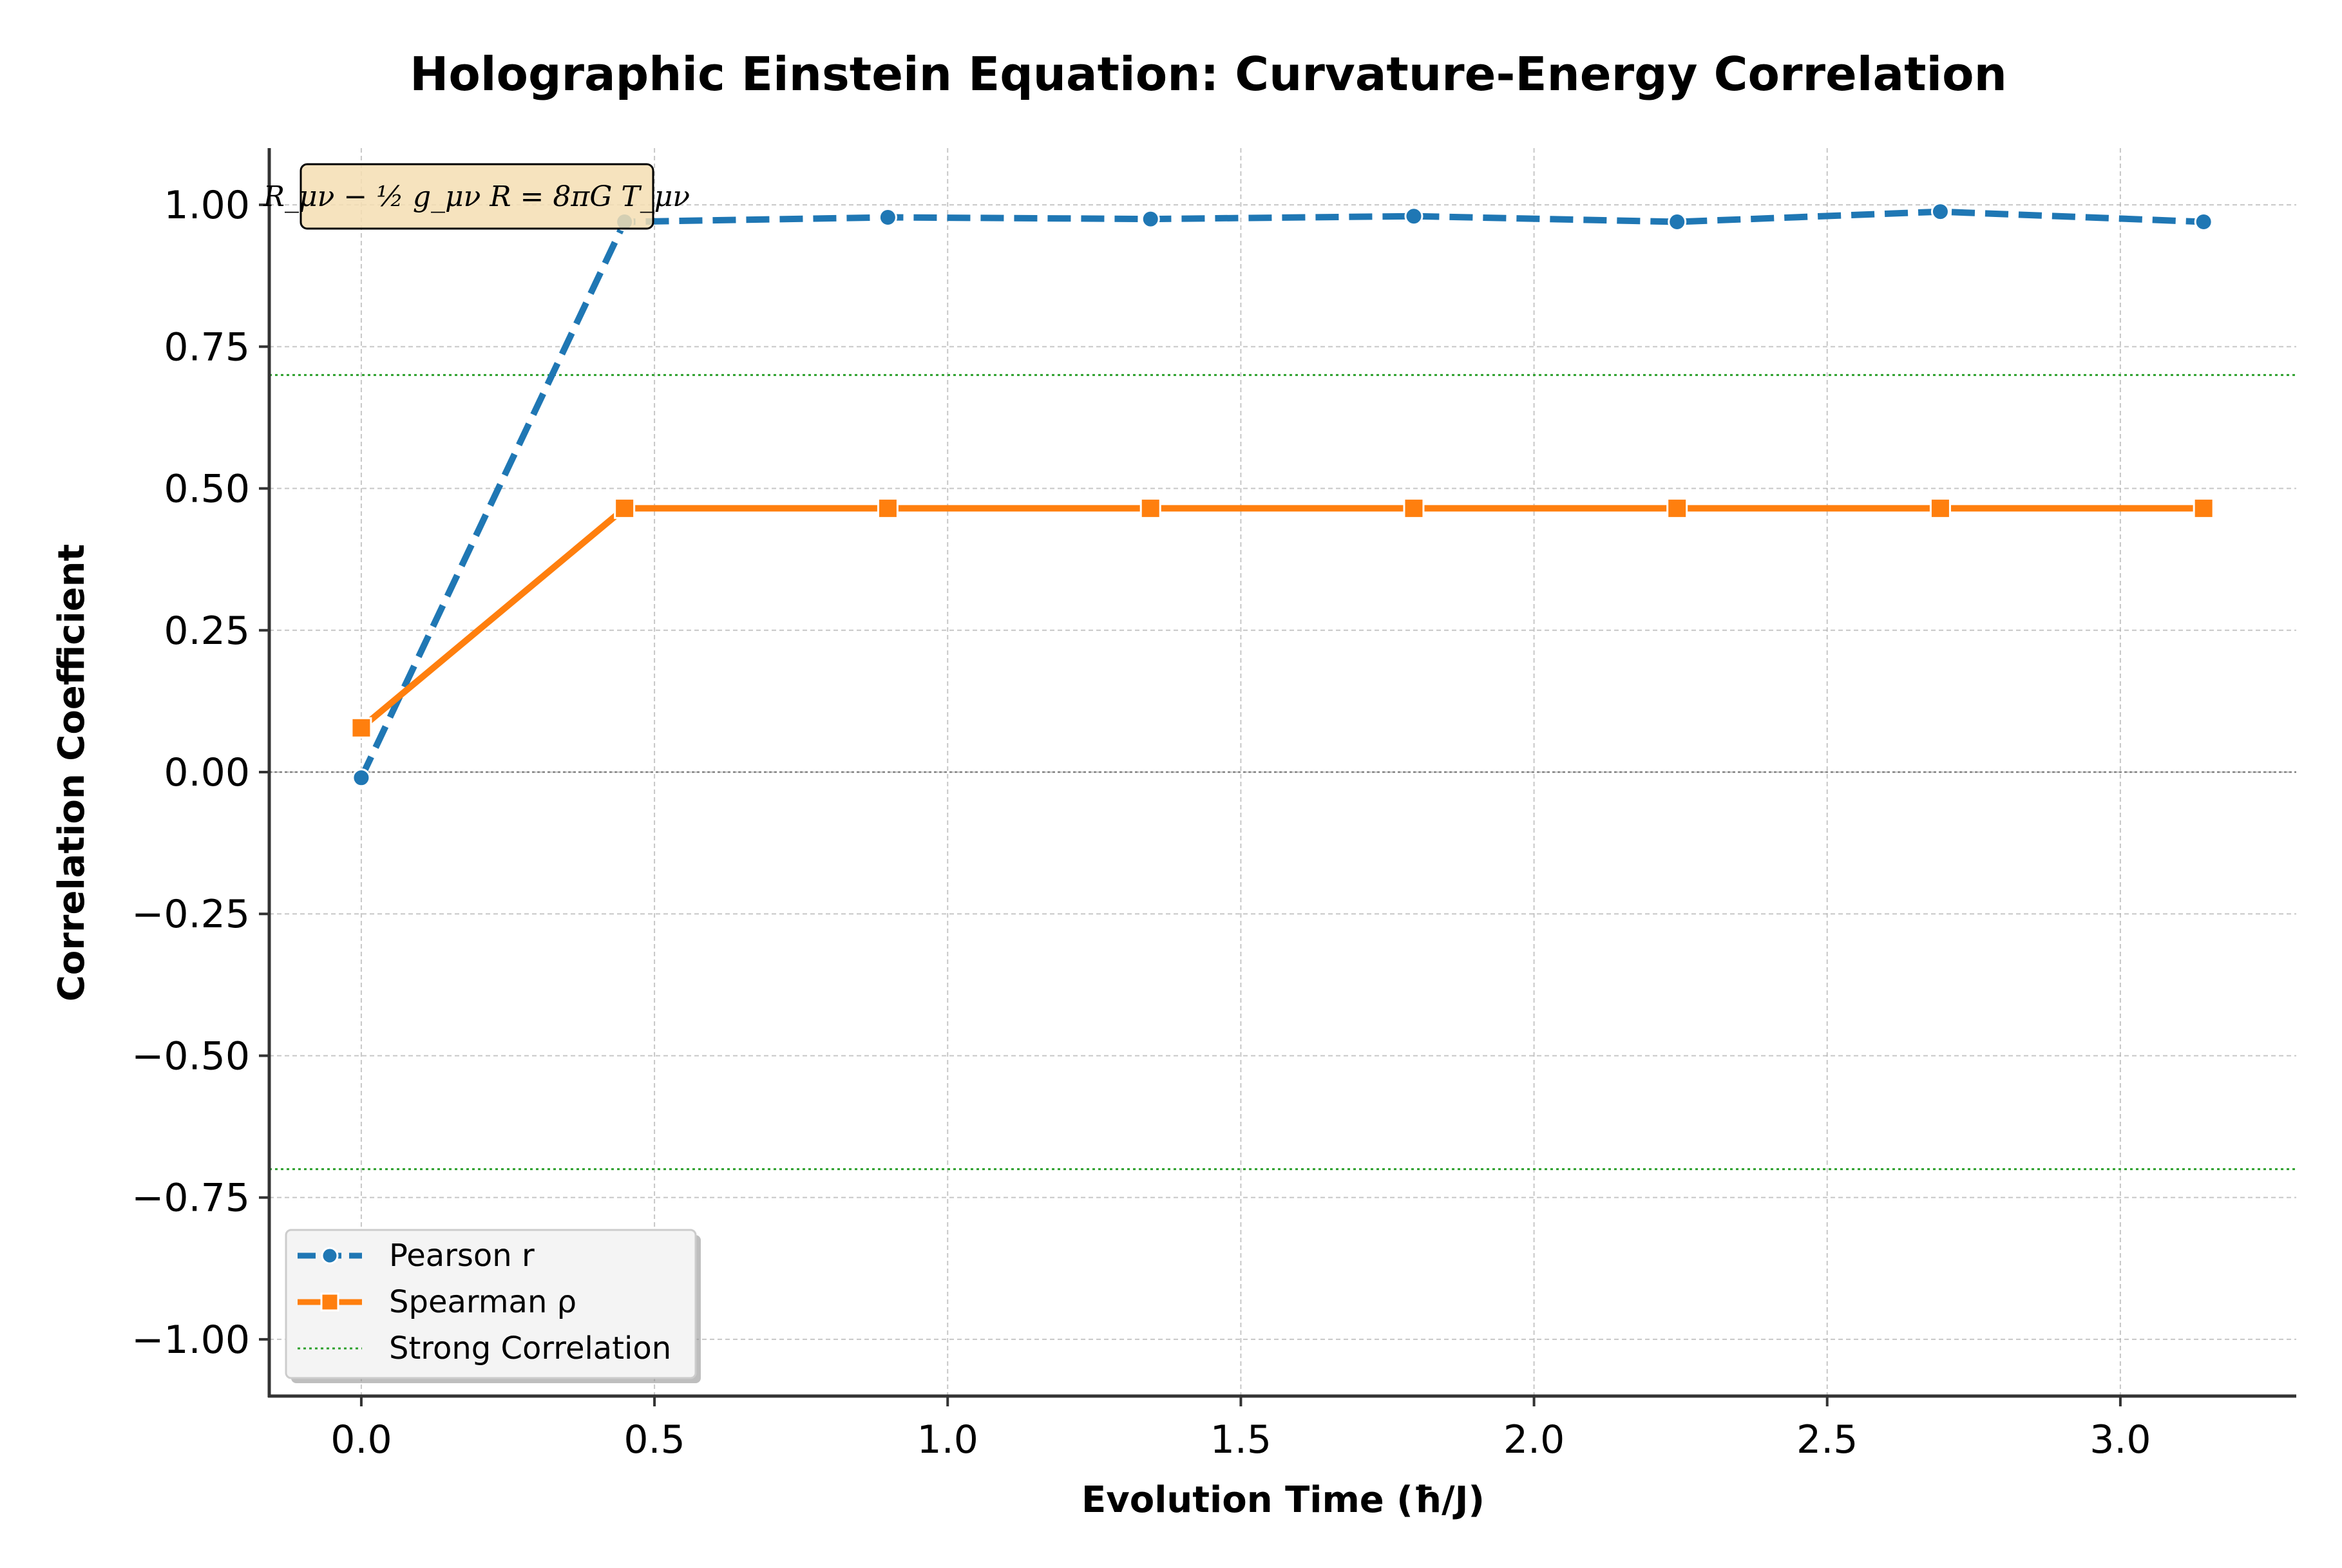  I want to click on legend-box, so click(491, 1304).